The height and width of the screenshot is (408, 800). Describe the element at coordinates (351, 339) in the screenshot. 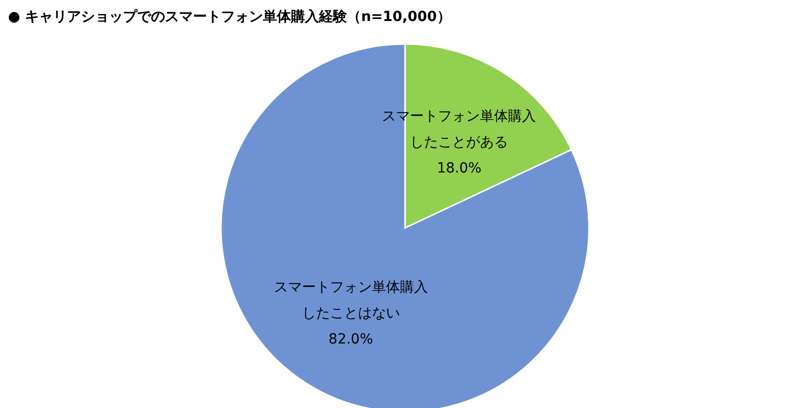

I see `data-label: 82.0%` at that location.